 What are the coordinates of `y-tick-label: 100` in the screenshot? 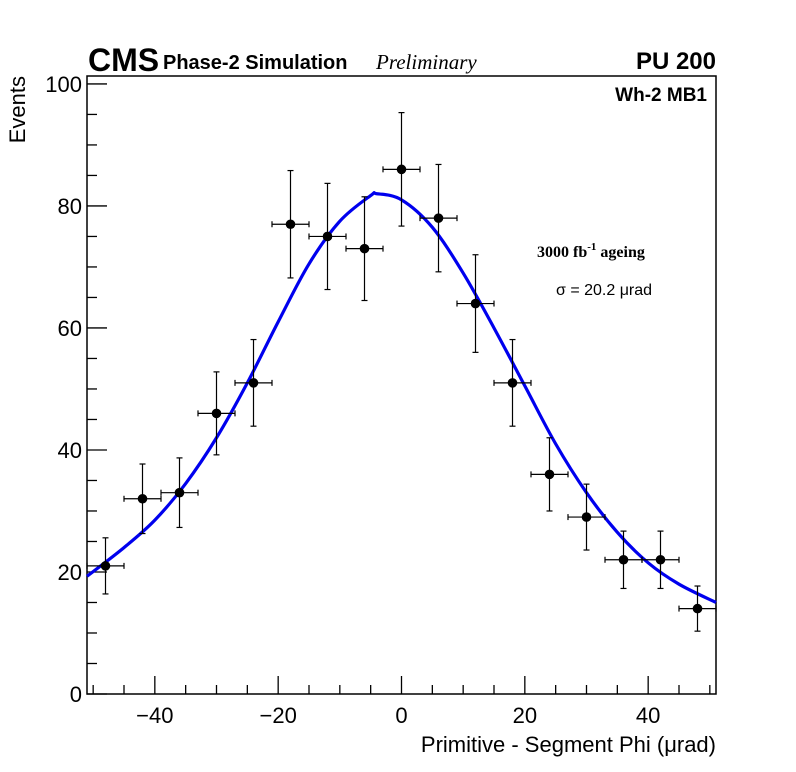 It's located at (63, 84).